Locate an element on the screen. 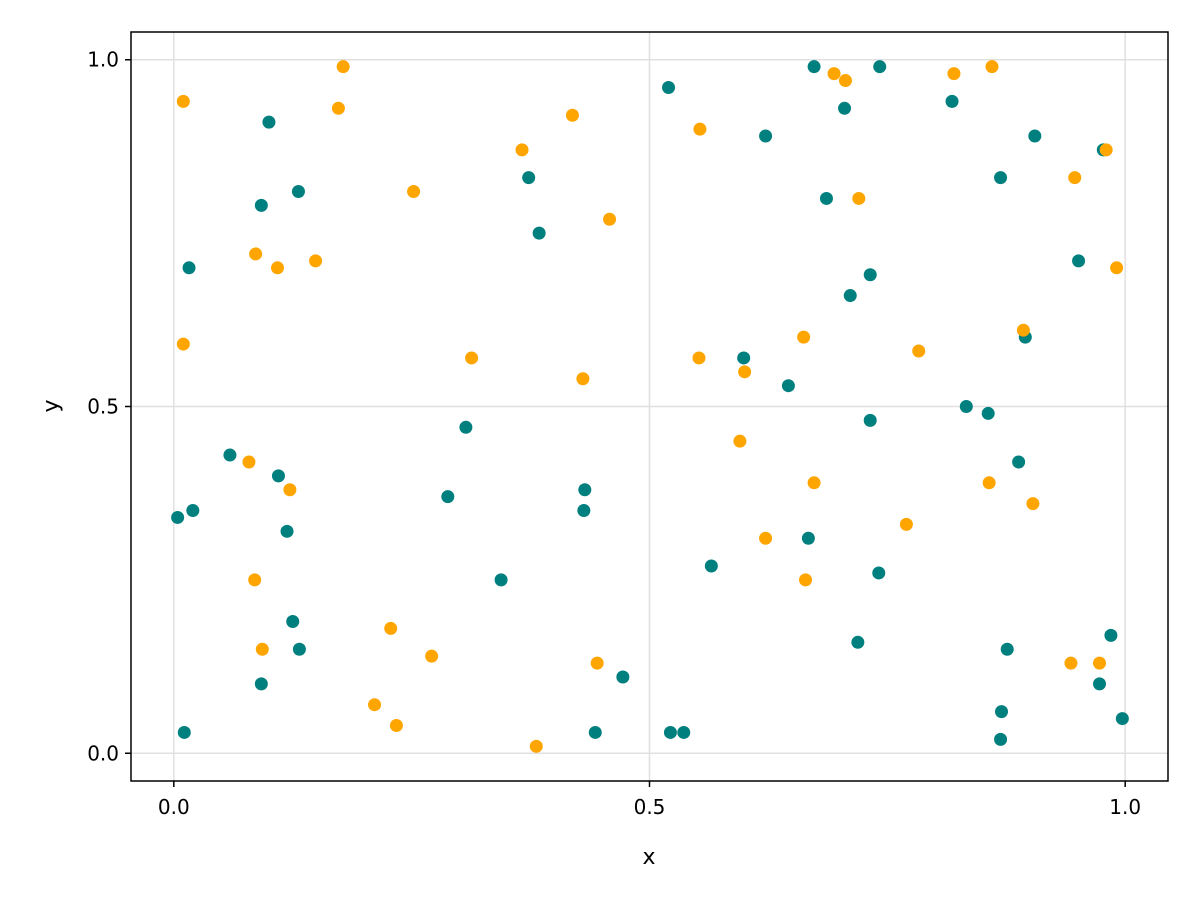 The height and width of the screenshot is (900, 1200). y-tick-label: 1.0 is located at coordinates (103, 60).